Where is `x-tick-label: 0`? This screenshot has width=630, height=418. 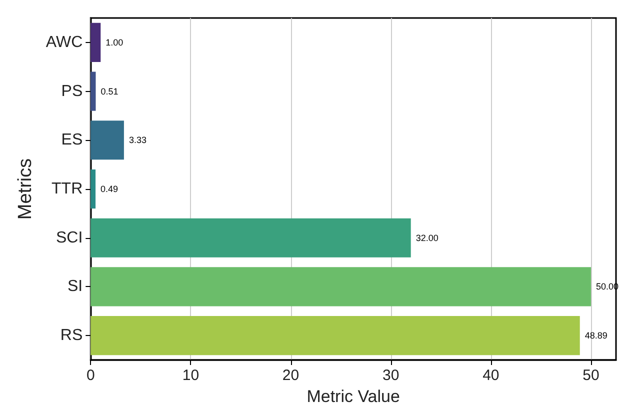 x-tick-label: 0 is located at coordinates (90, 375).